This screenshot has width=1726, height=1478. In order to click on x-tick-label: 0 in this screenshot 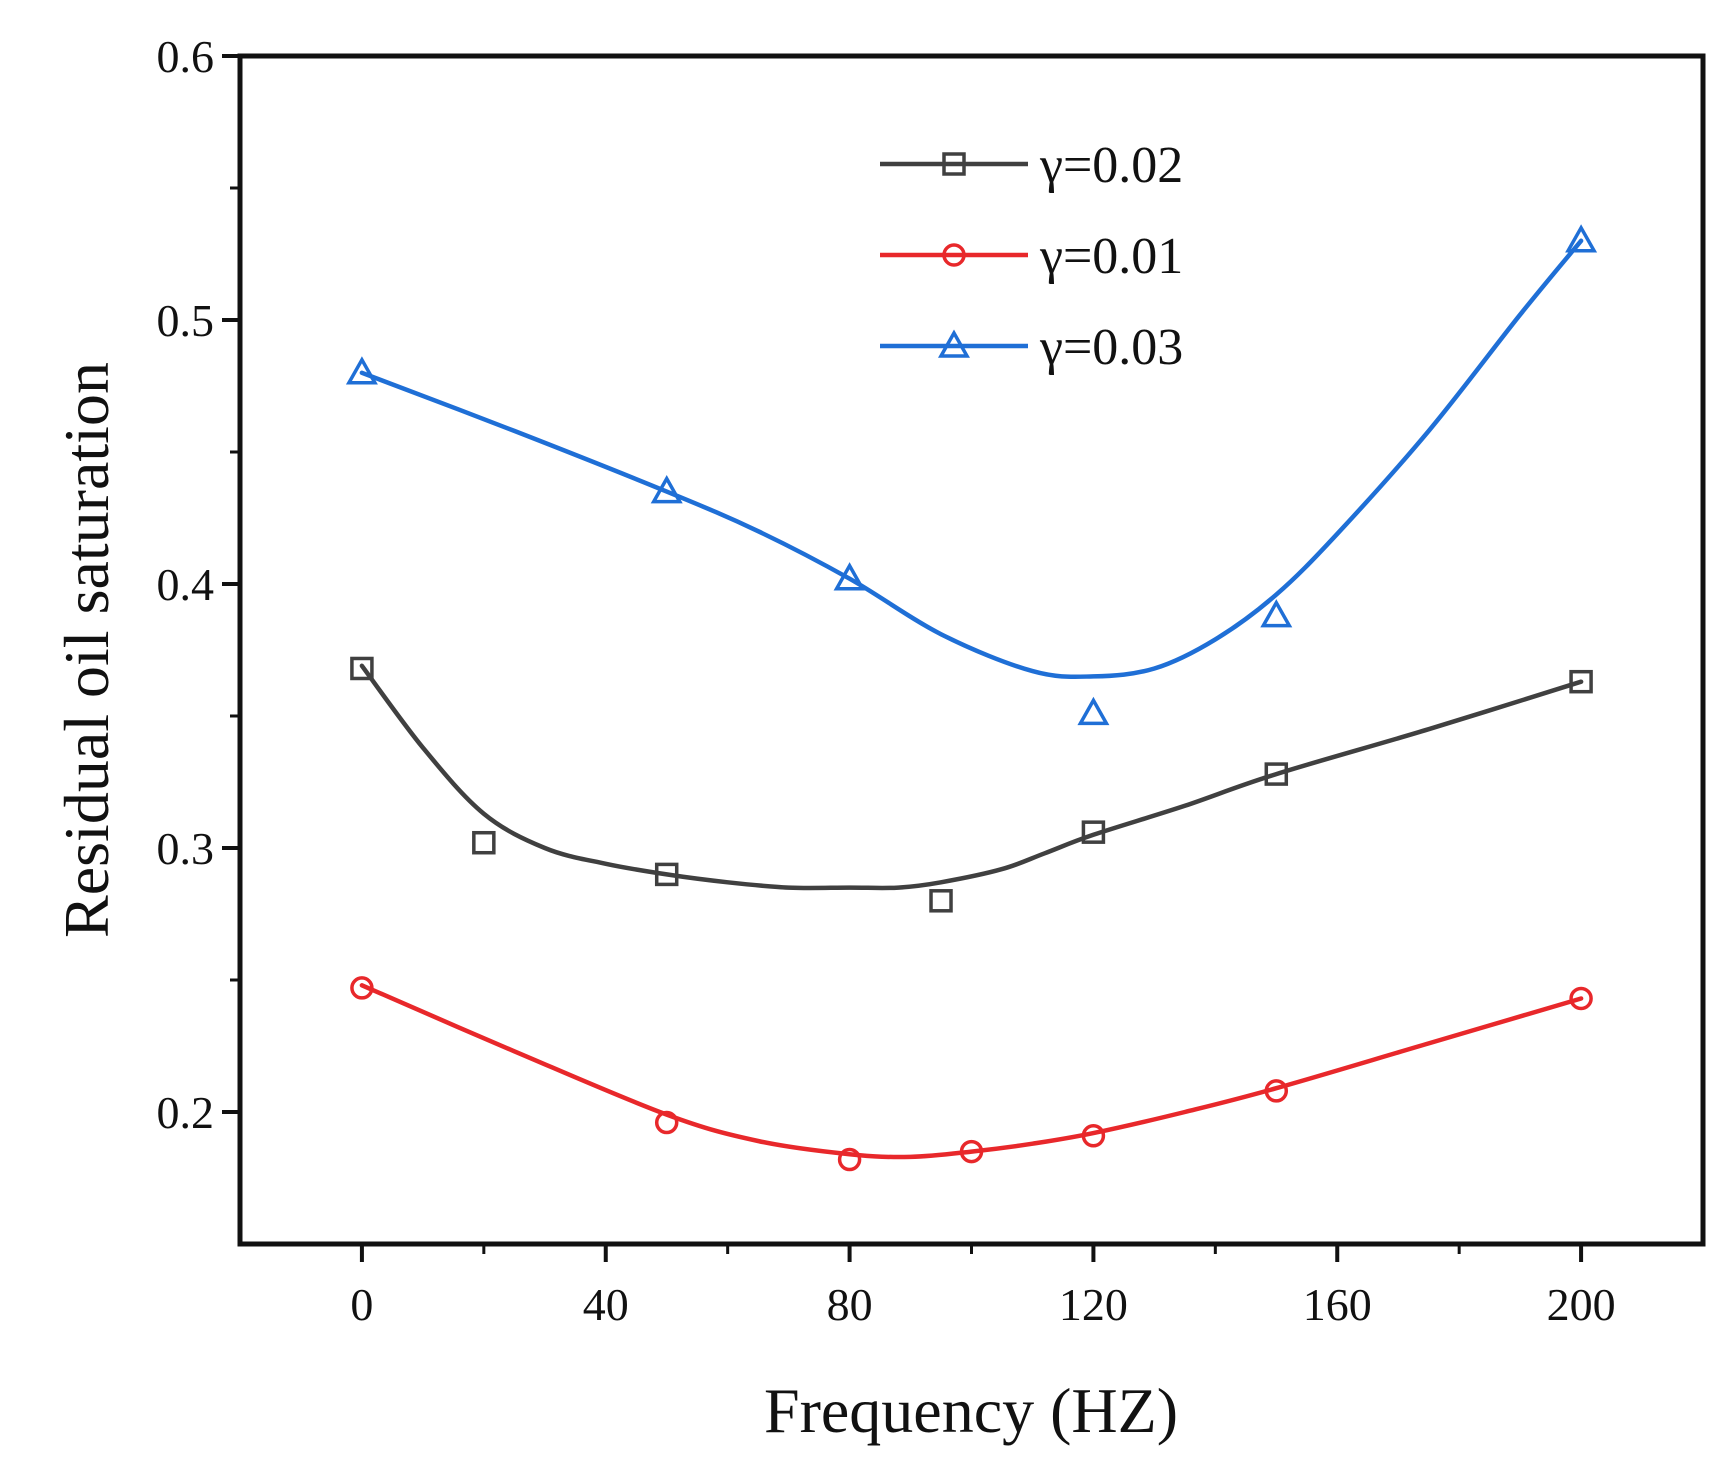, I will do `click(361, 1304)`.